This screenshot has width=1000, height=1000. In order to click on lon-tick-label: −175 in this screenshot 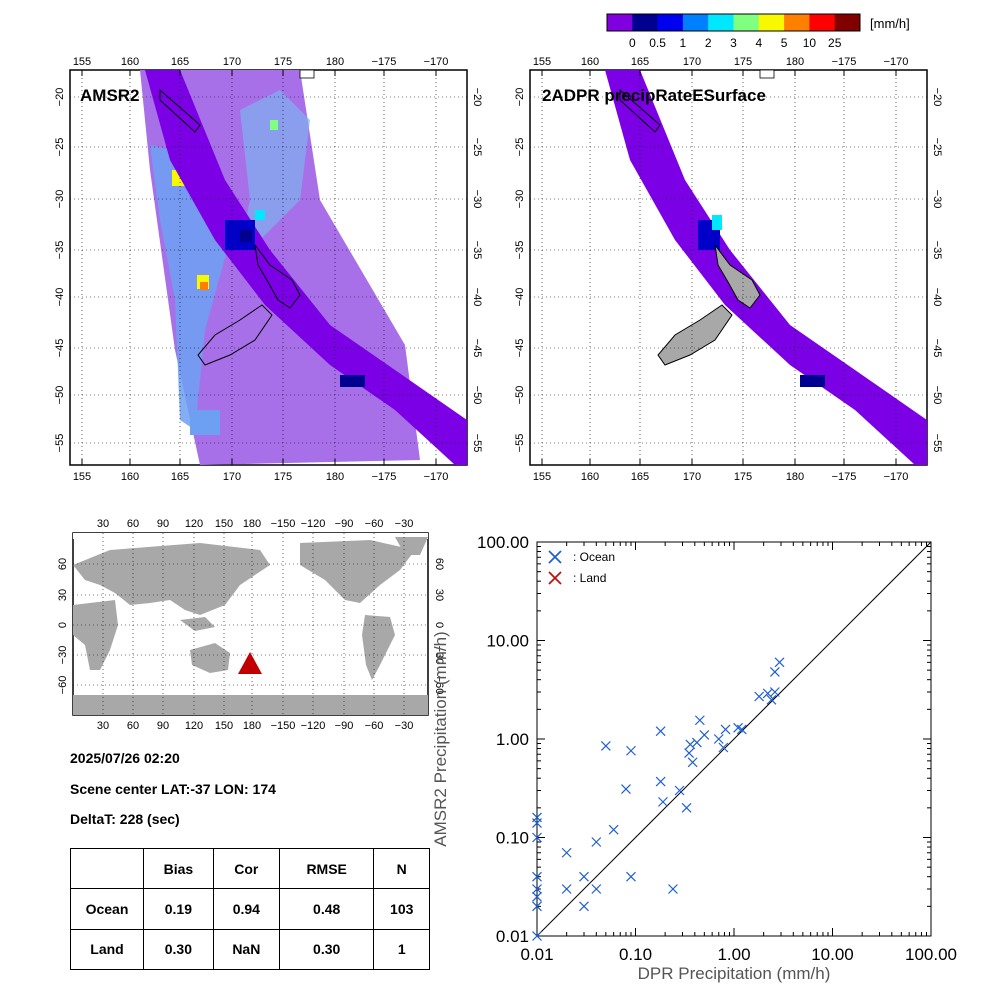, I will do `click(384, 62)`.